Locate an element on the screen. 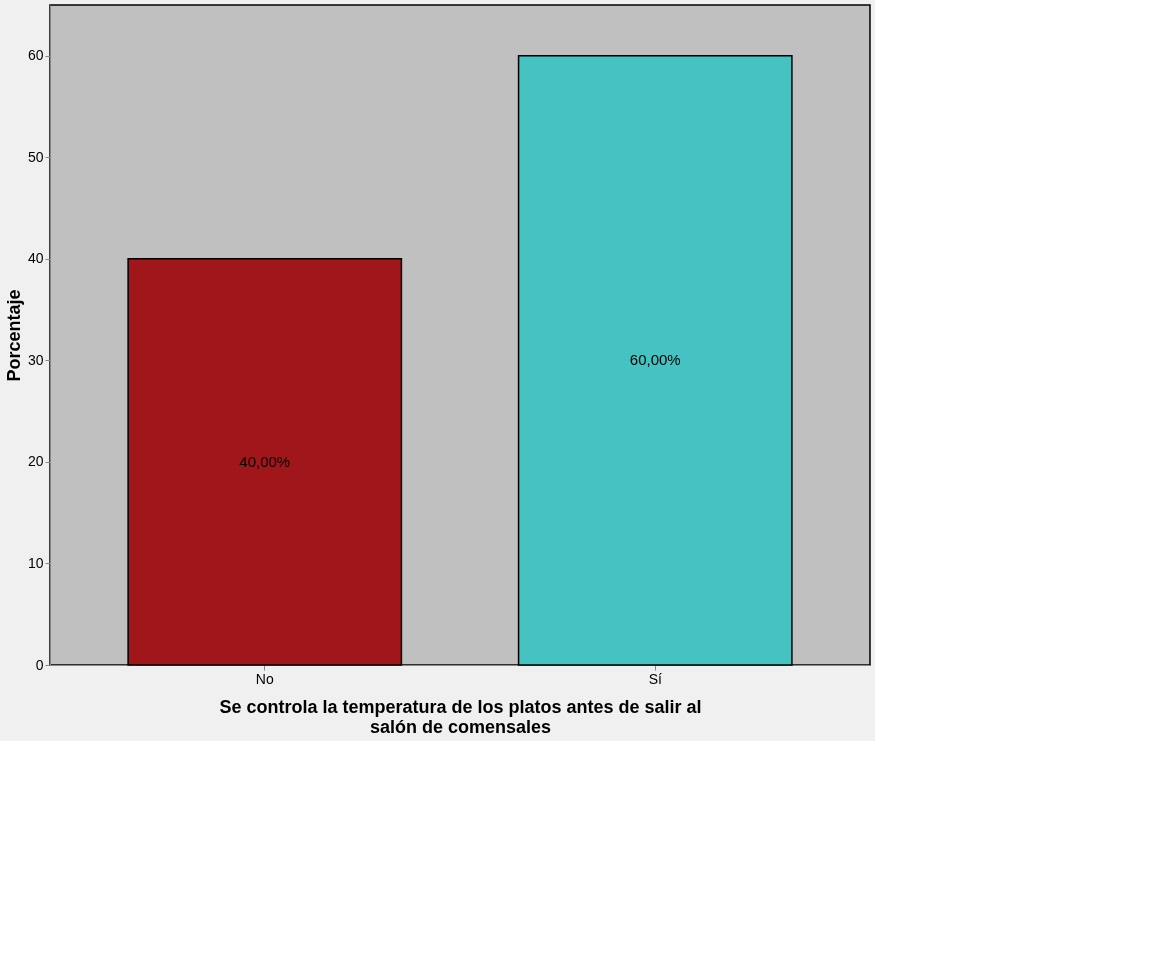 The width and height of the screenshot is (1150, 970). data-label: 60,00% is located at coordinates (655, 360).